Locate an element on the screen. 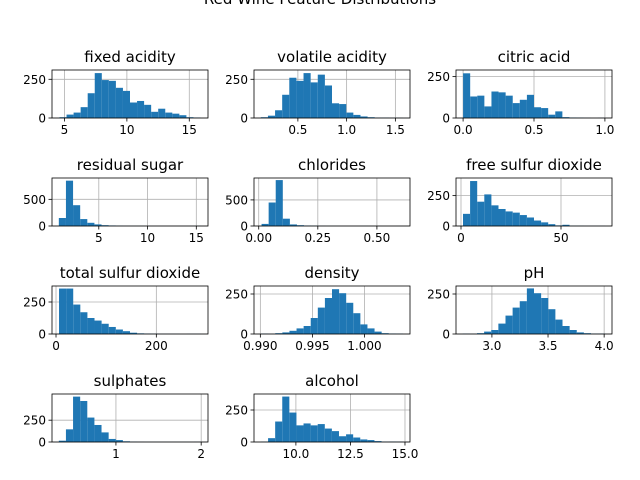  subplot-sulphates: 1 2 0 250 sulphates is located at coordinates (116, 416).